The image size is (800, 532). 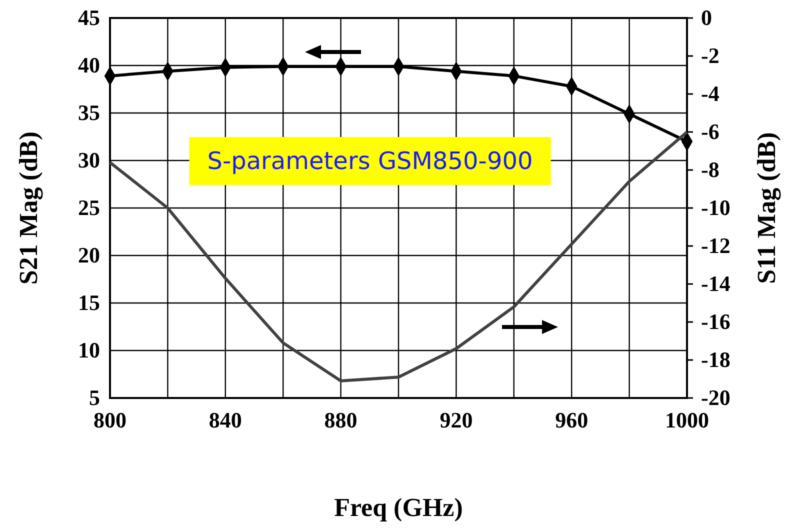 I want to click on y-tick-label: 5, so click(x=94, y=397).